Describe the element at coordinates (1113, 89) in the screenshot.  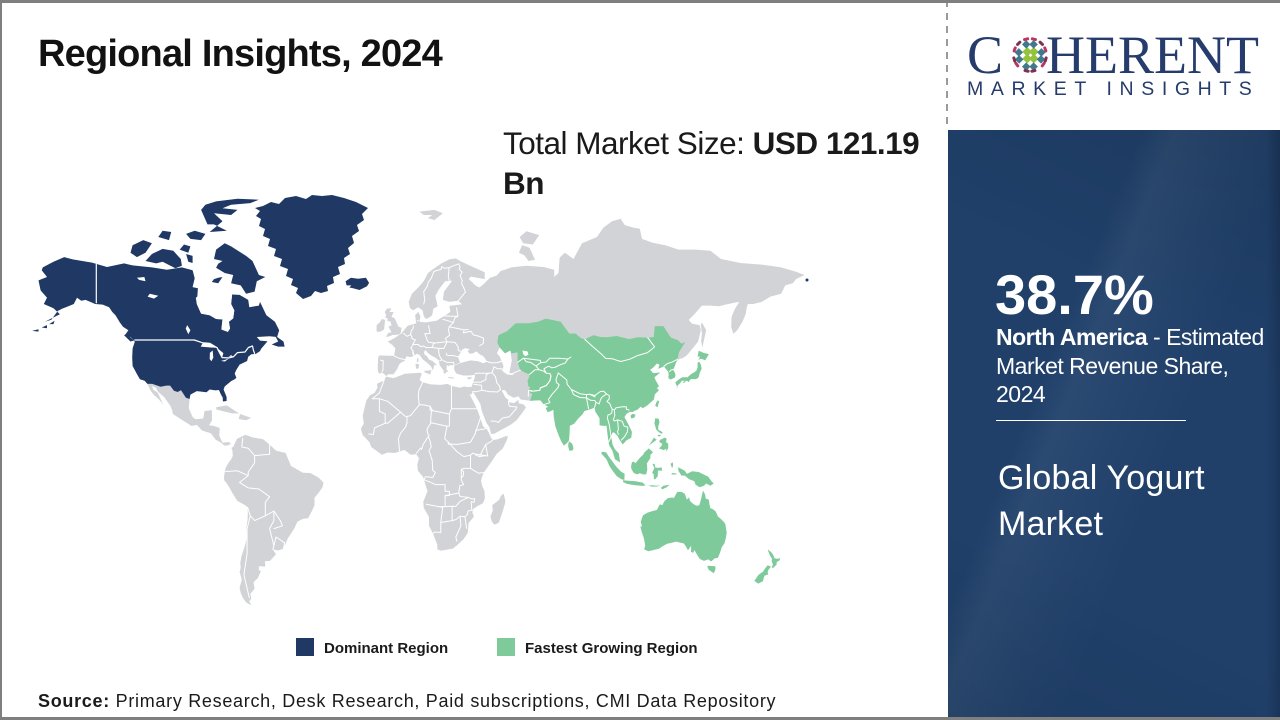
I see `svg-text: MARKET INSIGHTS` at that location.